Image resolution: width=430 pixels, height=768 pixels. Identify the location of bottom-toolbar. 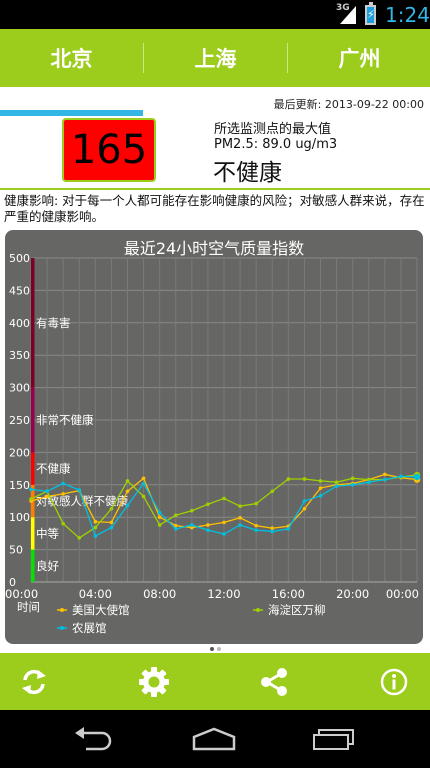
(215, 681).